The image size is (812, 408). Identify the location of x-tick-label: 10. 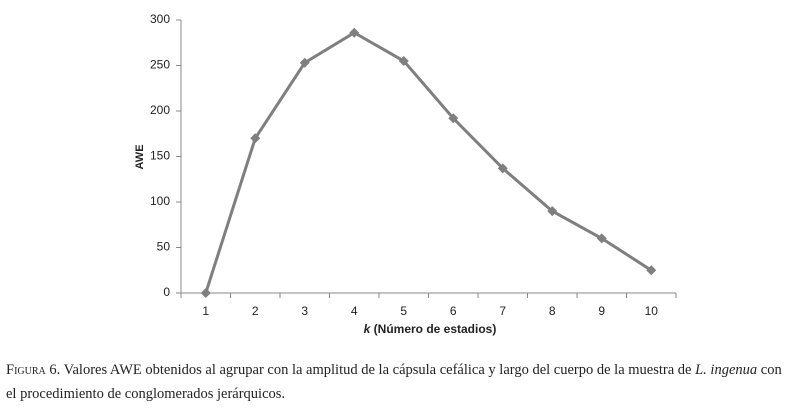
(652, 311).